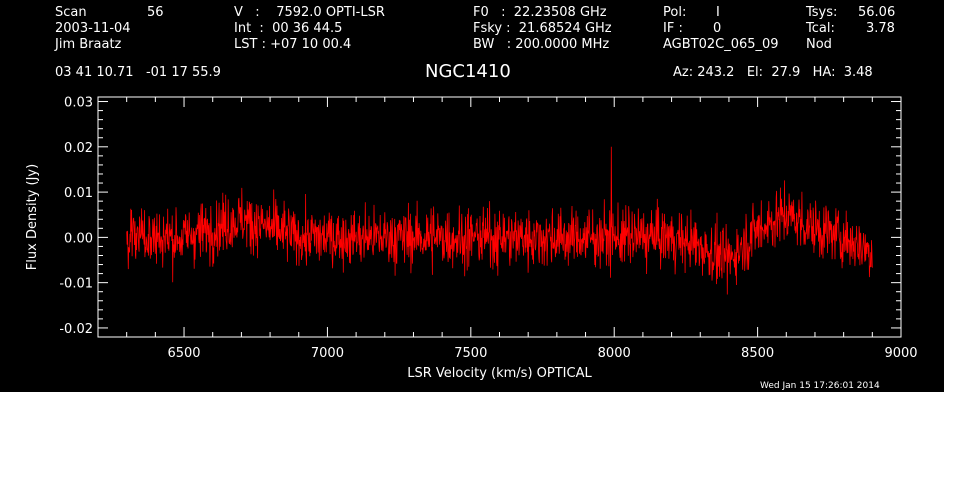 The image size is (962, 490). I want to click on y-tick-label: 0.02, so click(78, 148).